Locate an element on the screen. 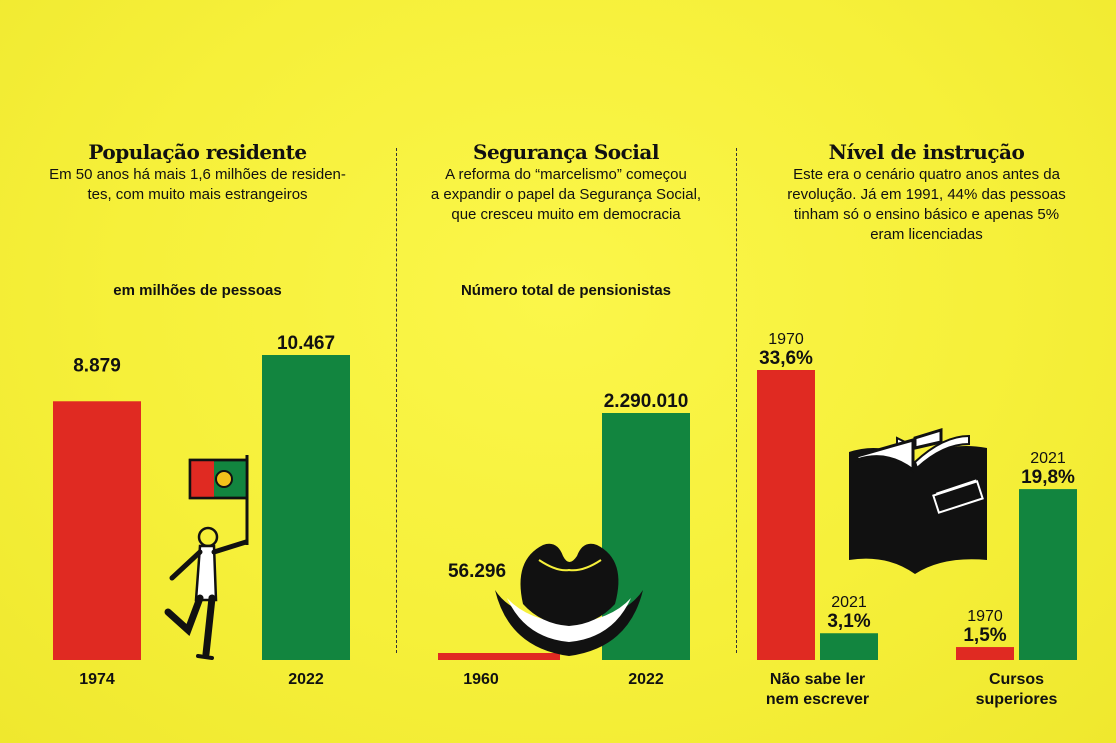 Image resolution: width=1116 pixels, height=743 pixels. subtitle-line: que cresceu muito em democracia is located at coordinates (566, 214).